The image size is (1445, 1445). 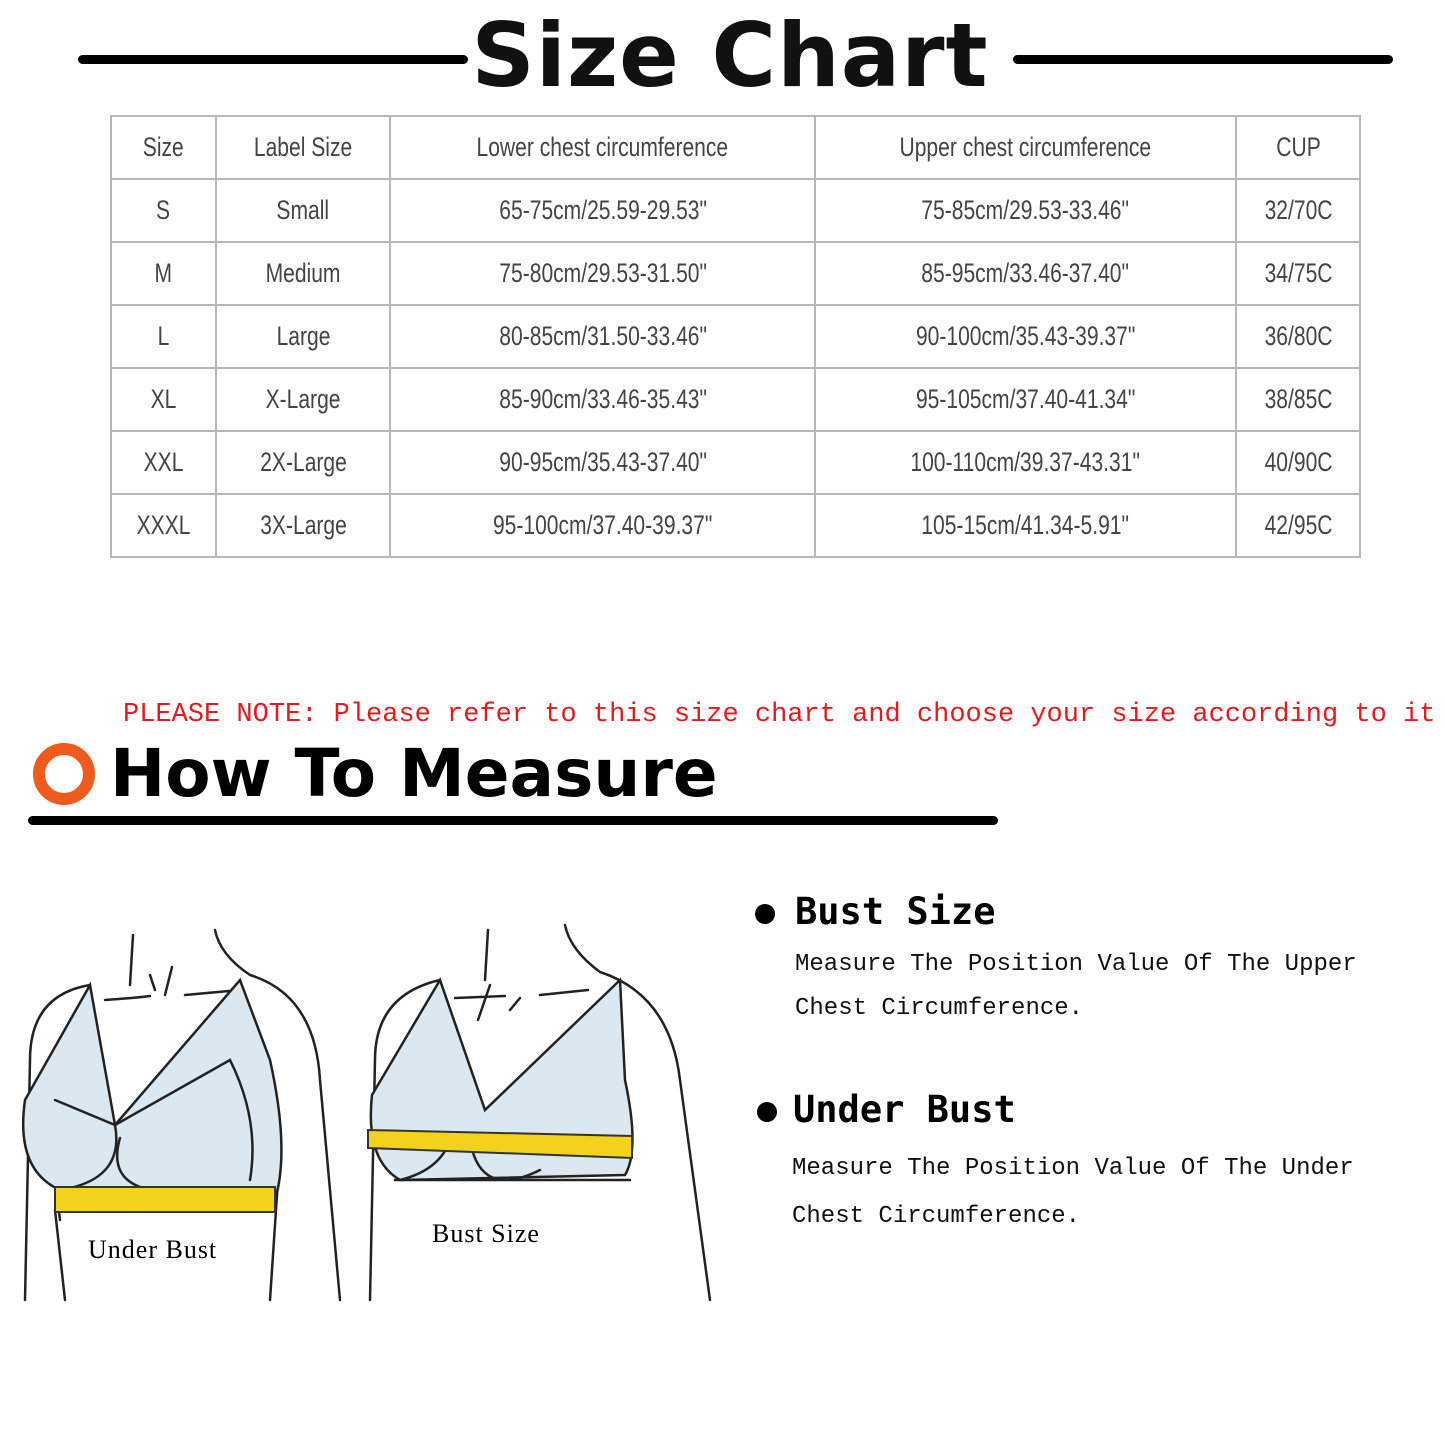 I want to click on cell-text: 105-15cm/41.34-5.91", so click(x=1025, y=525).